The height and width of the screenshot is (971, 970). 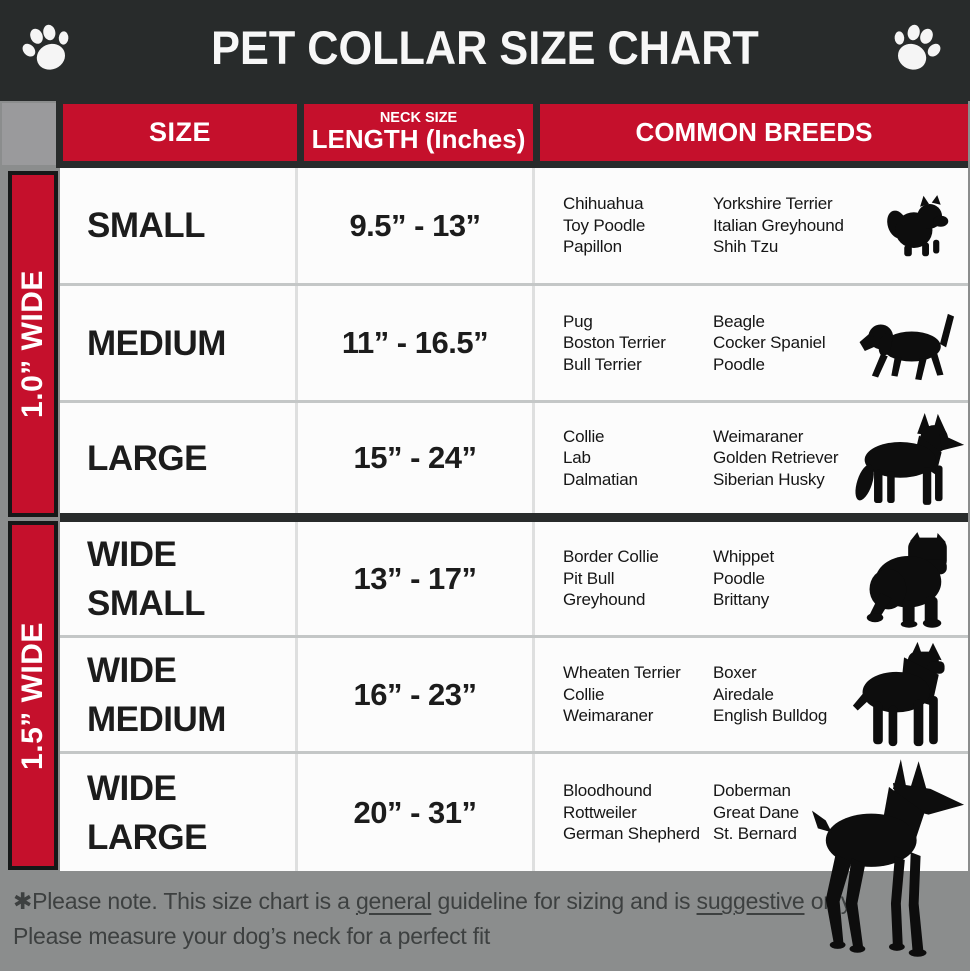 I want to click on breeds-column: Boxer Airedale English Bulldog, so click(x=799, y=694).